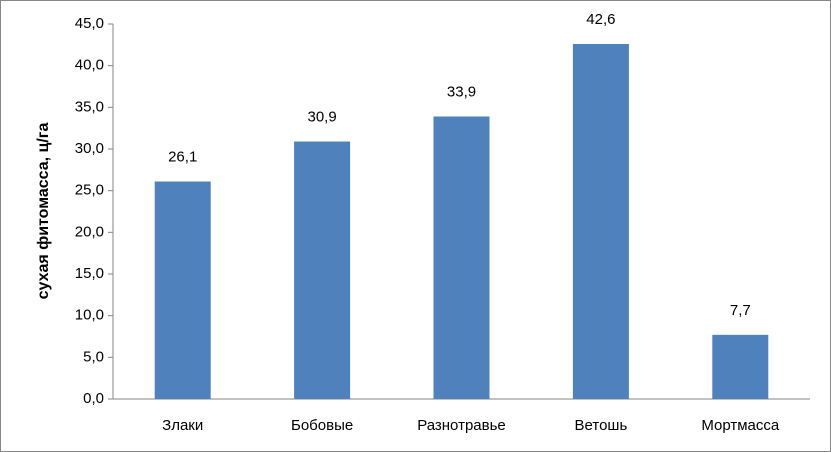 This screenshot has width=831, height=452. What do you see at coordinates (89, 23) in the screenshot?
I see `y-tick-label: 45,0` at bounding box center [89, 23].